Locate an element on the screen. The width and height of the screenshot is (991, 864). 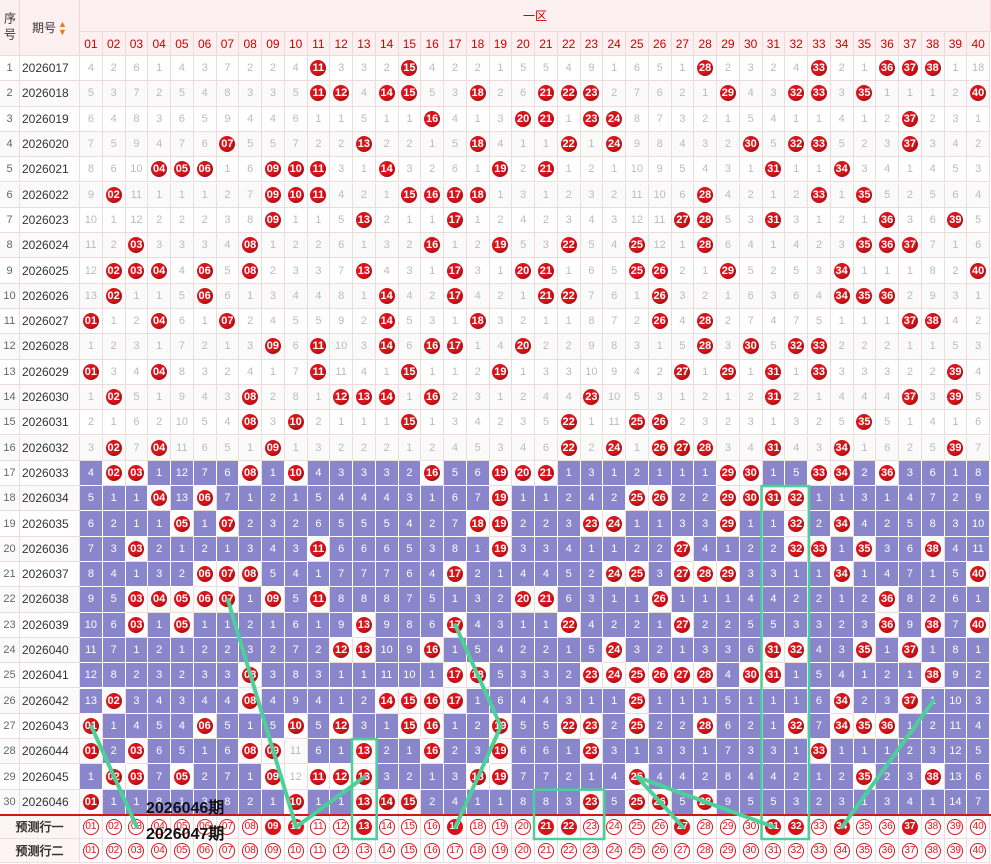
prediction-ball: 16 is located at coordinates (432, 850).